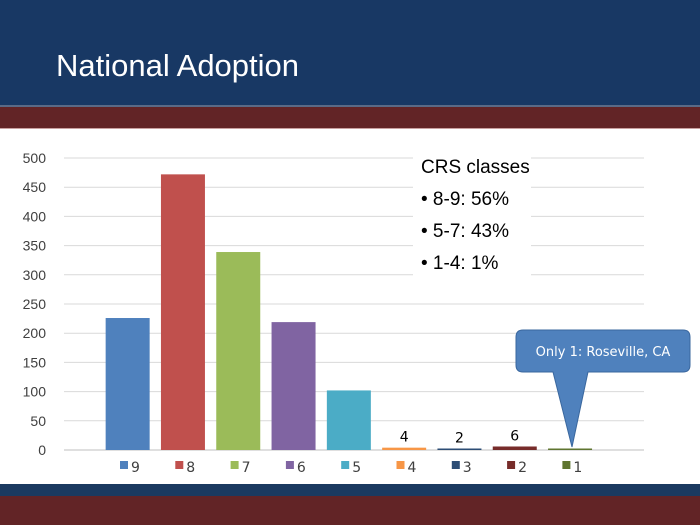 The height and width of the screenshot is (525, 700). What do you see at coordinates (35, 392) in the screenshot?
I see `y-tick-label: 100` at bounding box center [35, 392].